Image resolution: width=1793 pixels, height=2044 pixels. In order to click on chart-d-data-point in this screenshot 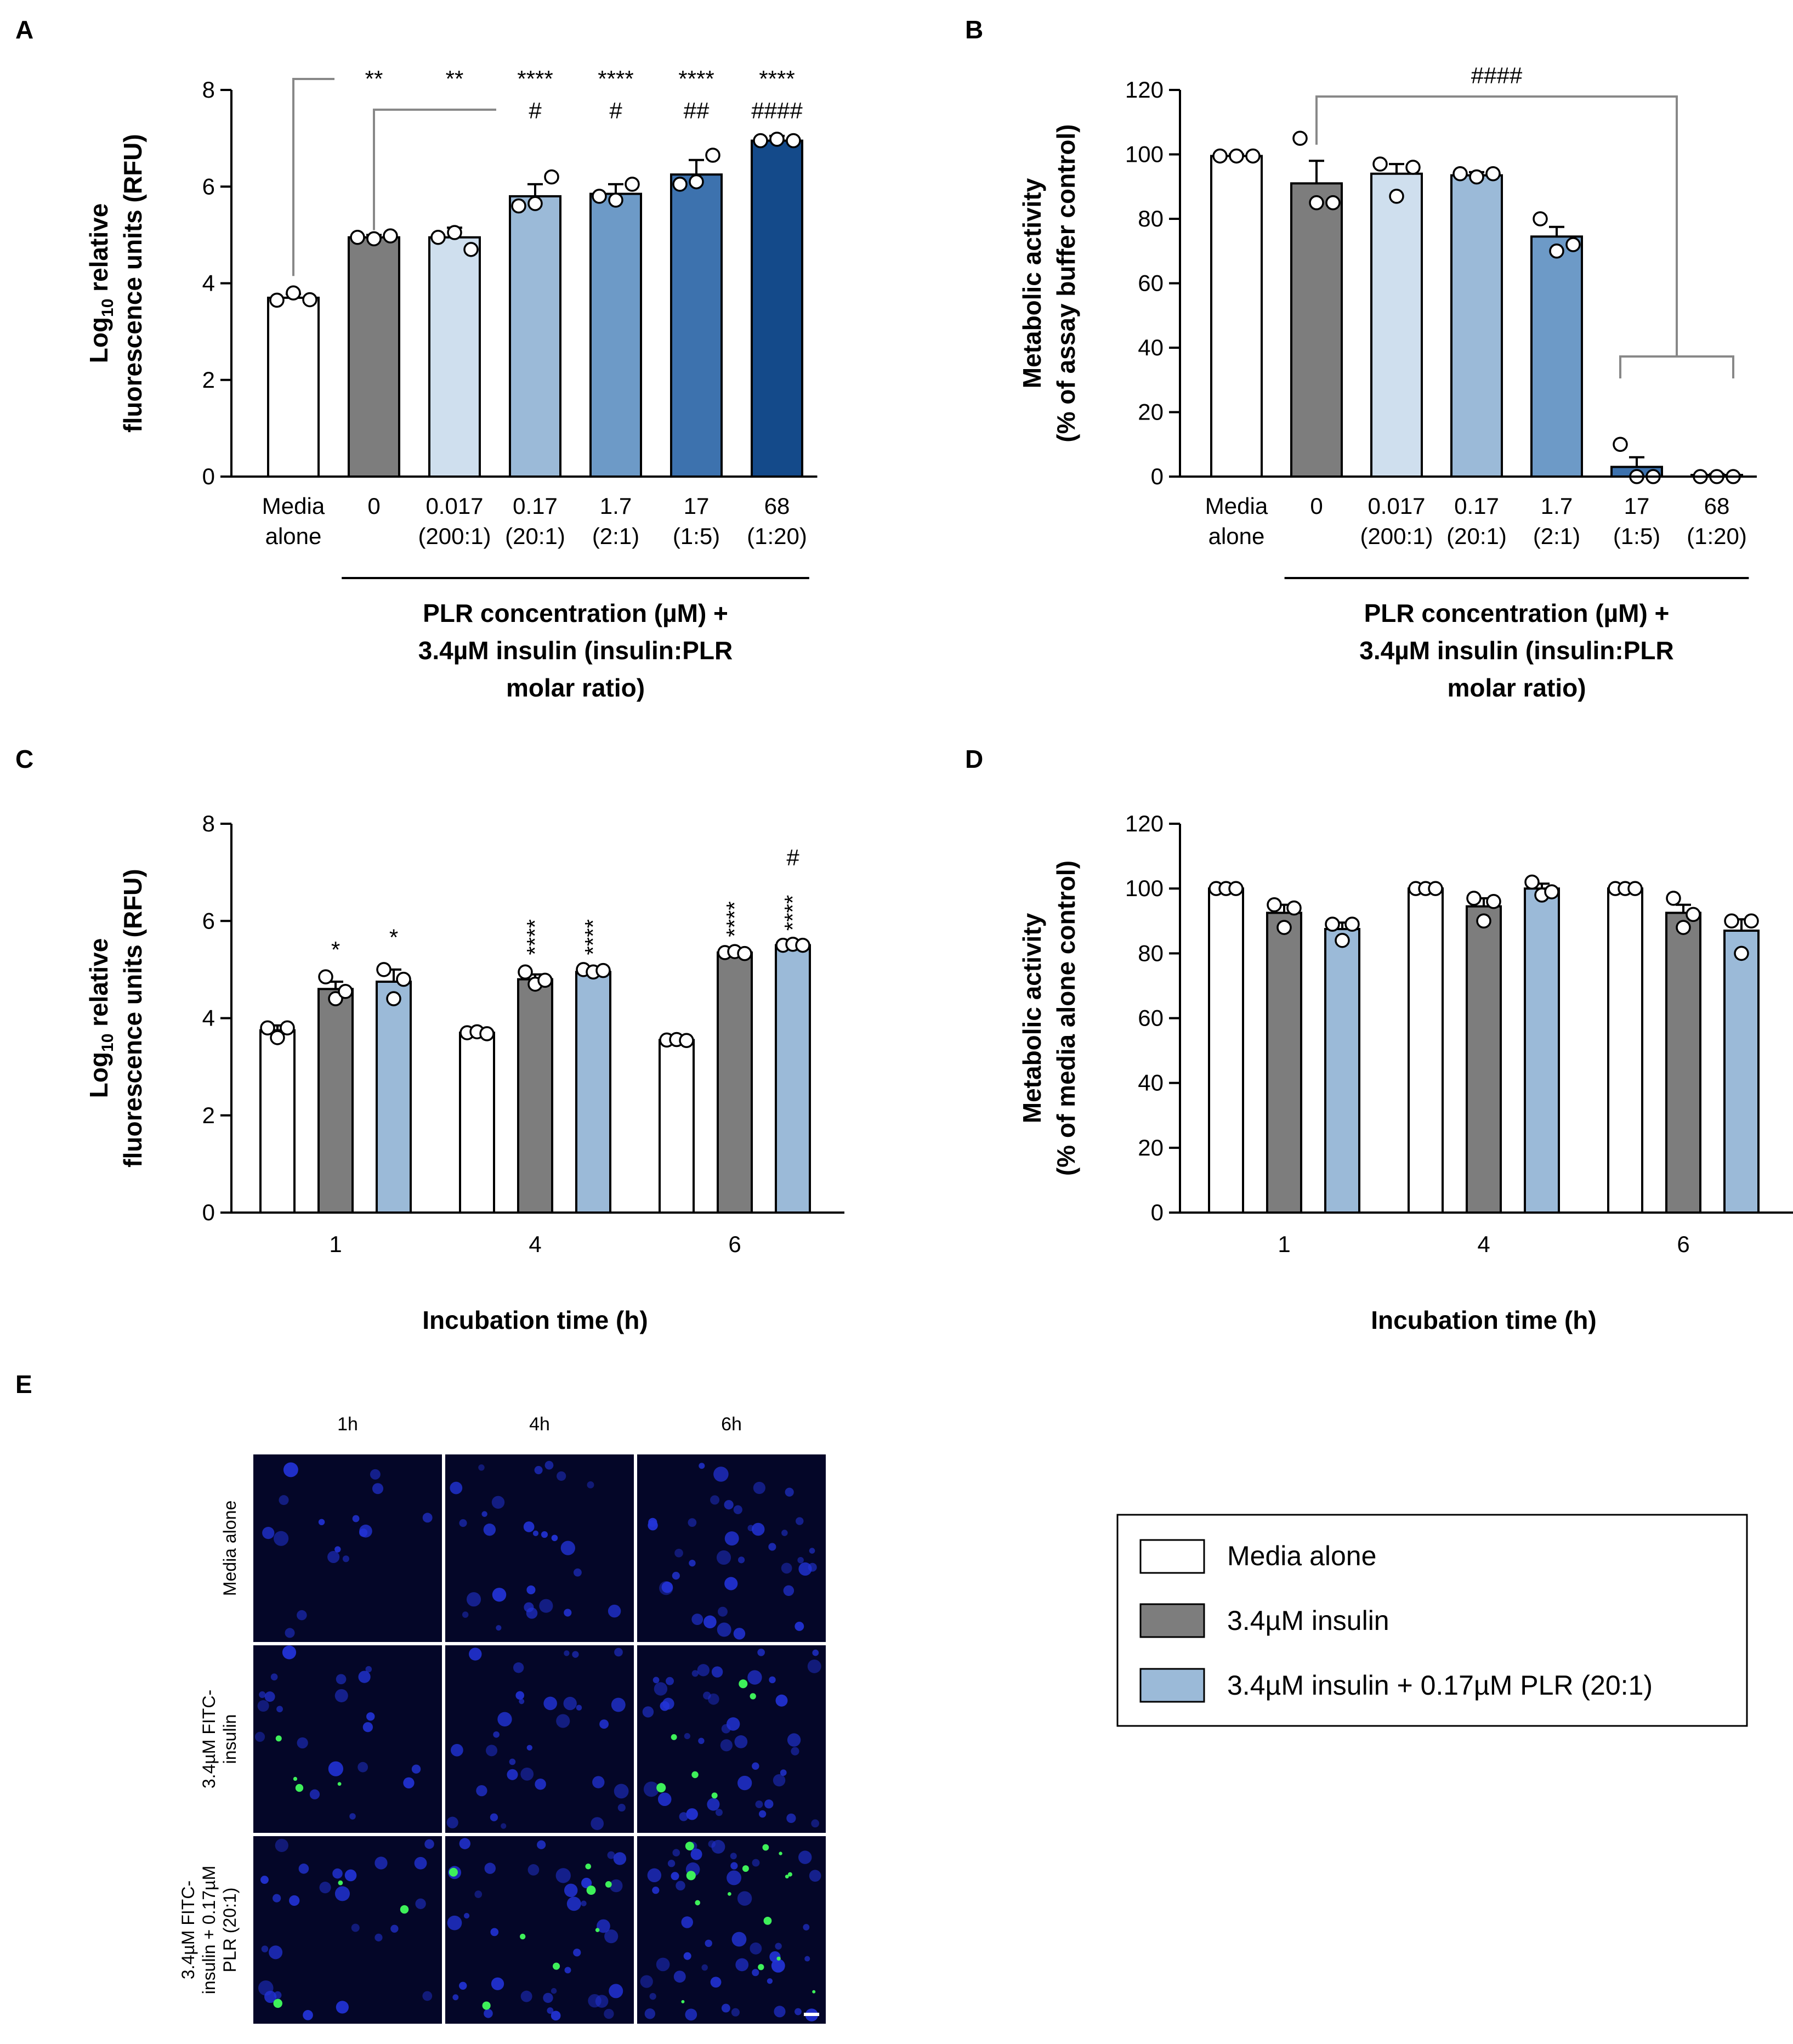, I will do `click(1693, 914)`.